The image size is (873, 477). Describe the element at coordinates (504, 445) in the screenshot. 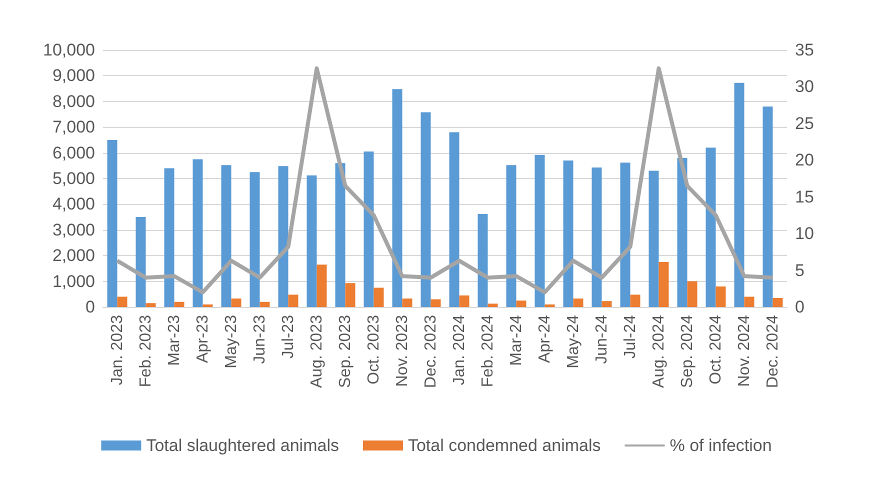

I see `legend-label: Total condemned animals` at that location.